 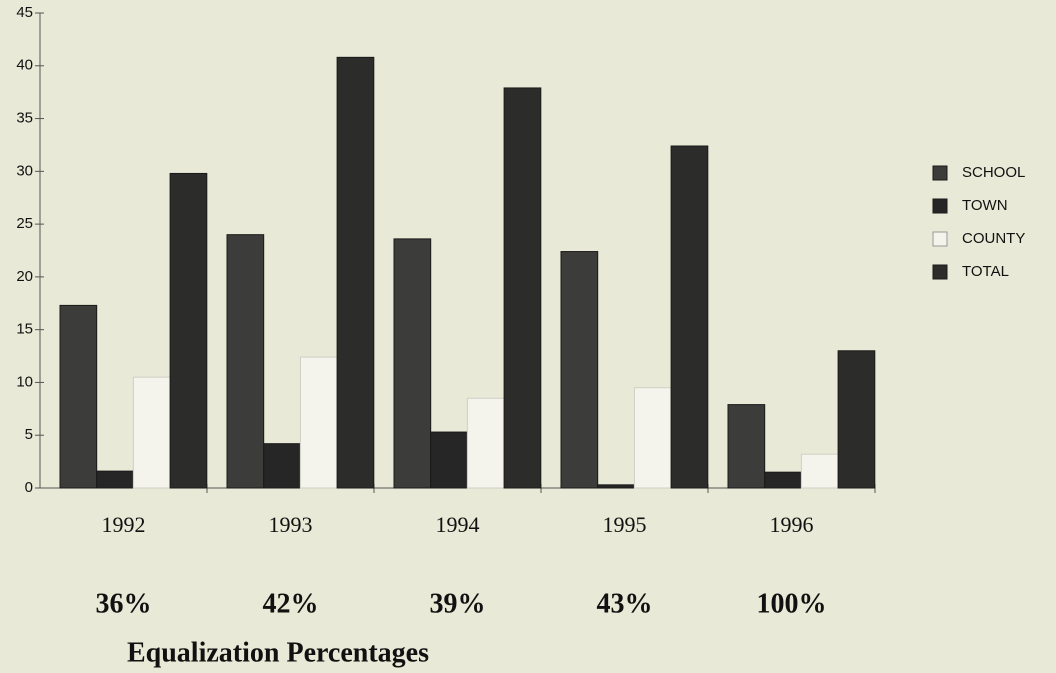 What do you see at coordinates (625, 603) in the screenshot?
I see `annotation: 43%` at bounding box center [625, 603].